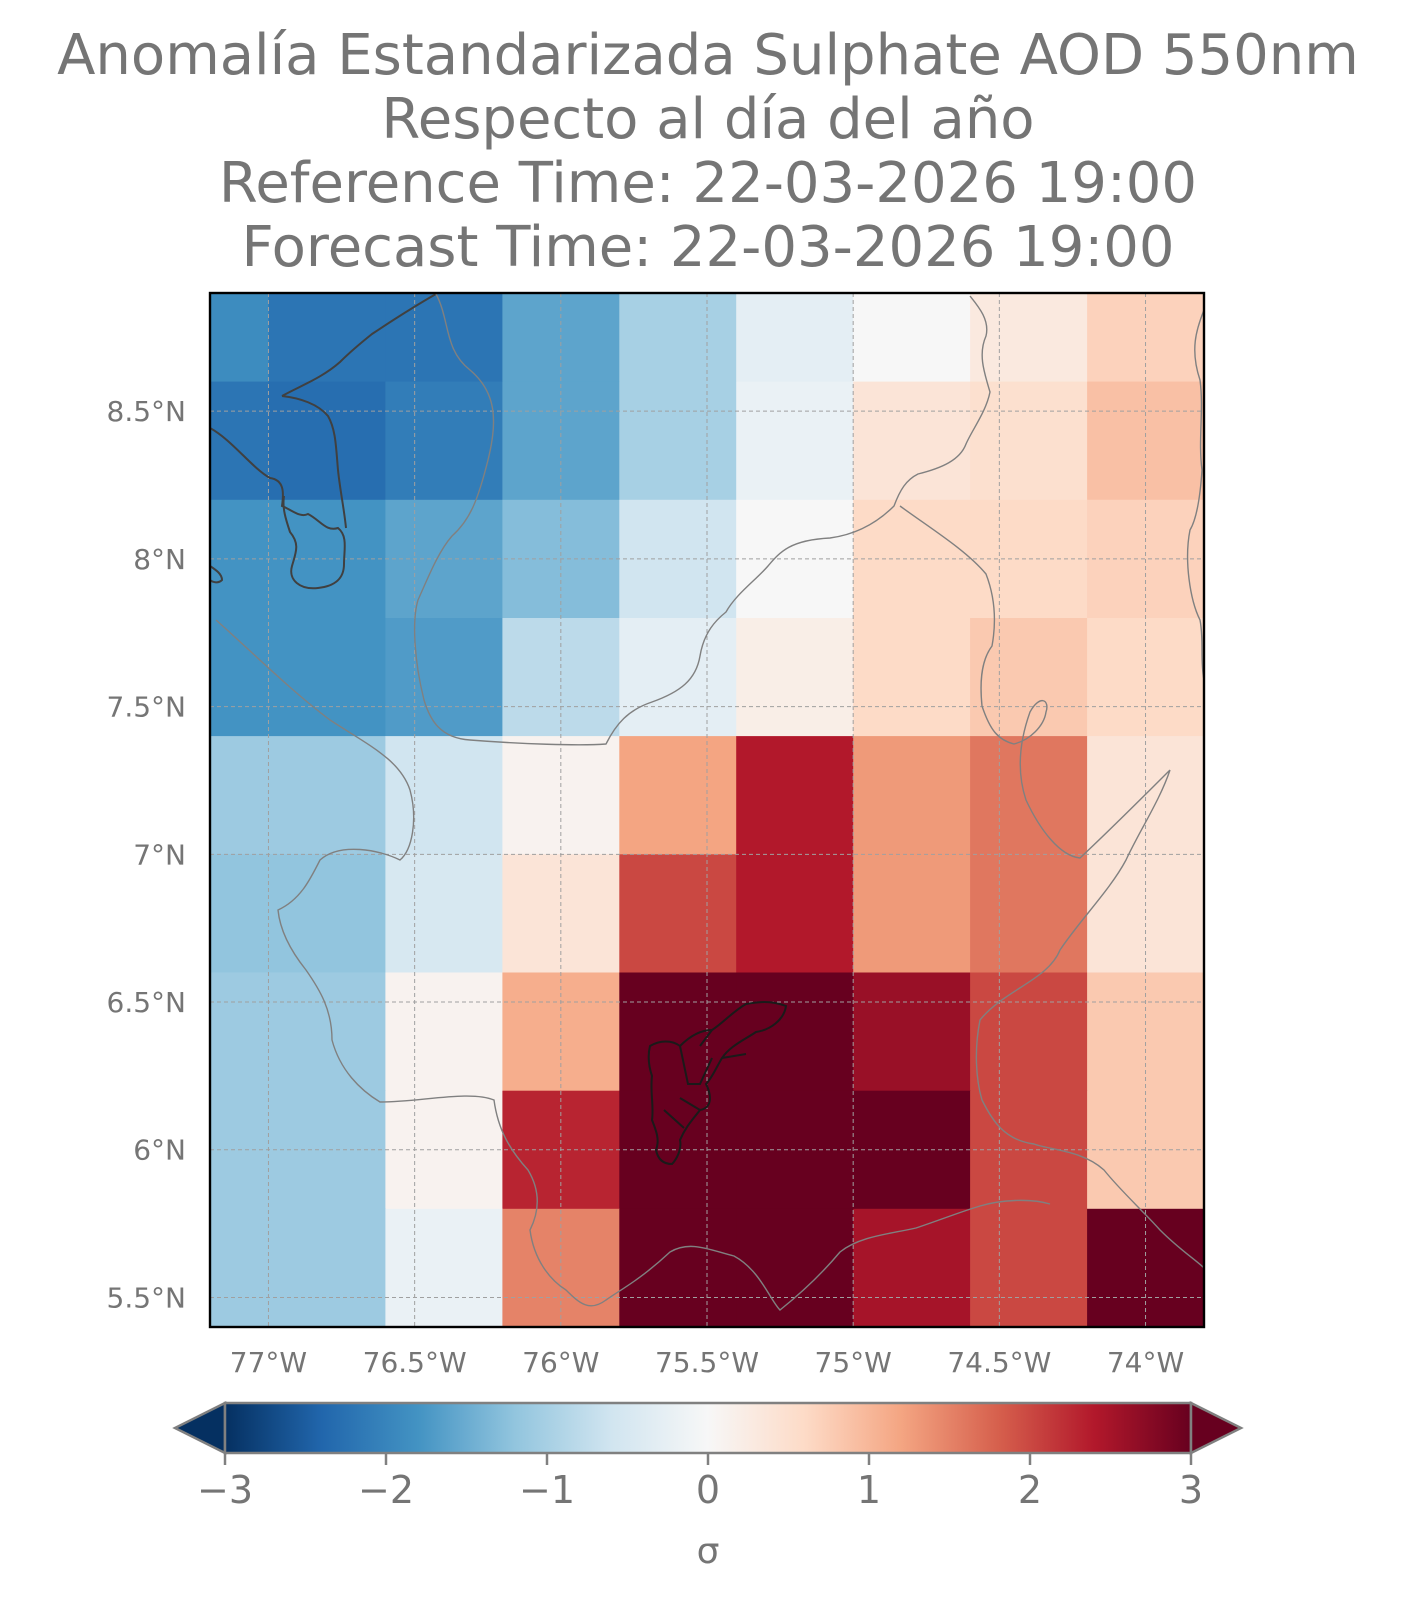 The image size is (1416, 1602). What do you see at coordinates (1195, 495) in the screenshot?
I see `department-border-far-east` at bounding box center [1195, 495].